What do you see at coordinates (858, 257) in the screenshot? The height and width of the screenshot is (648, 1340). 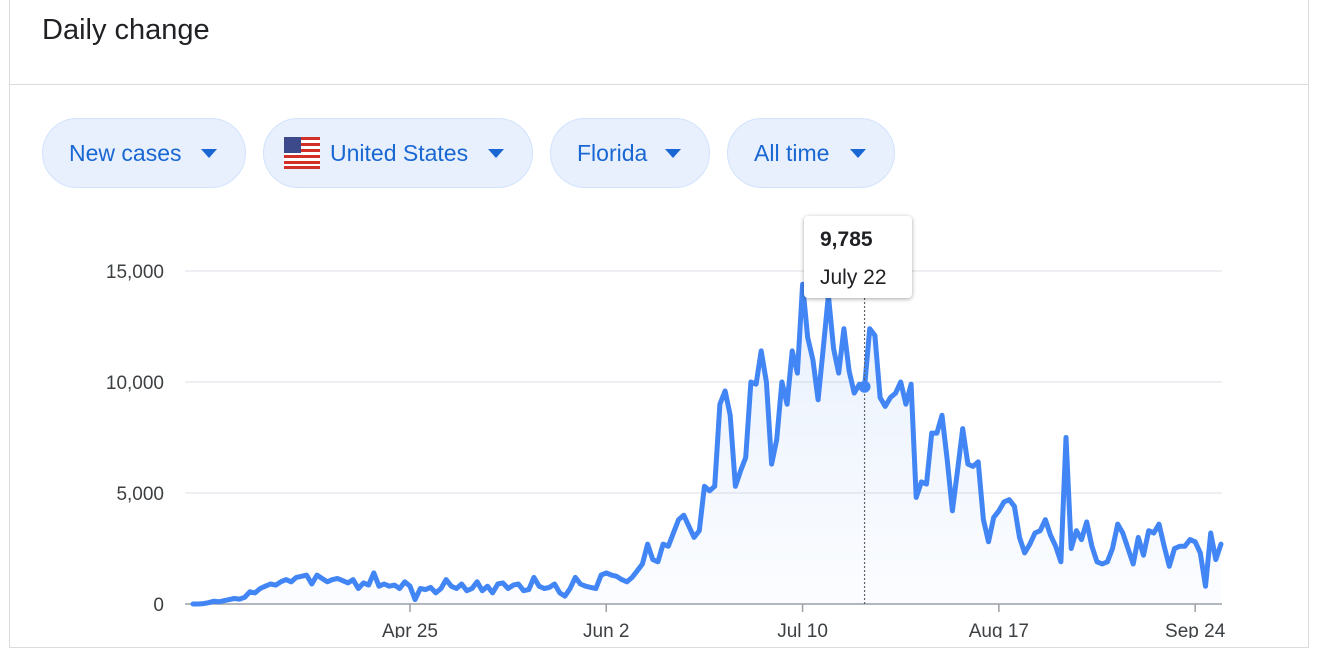 I see `tooltip: 9,785 July 22` at bounding box center [858, 257].